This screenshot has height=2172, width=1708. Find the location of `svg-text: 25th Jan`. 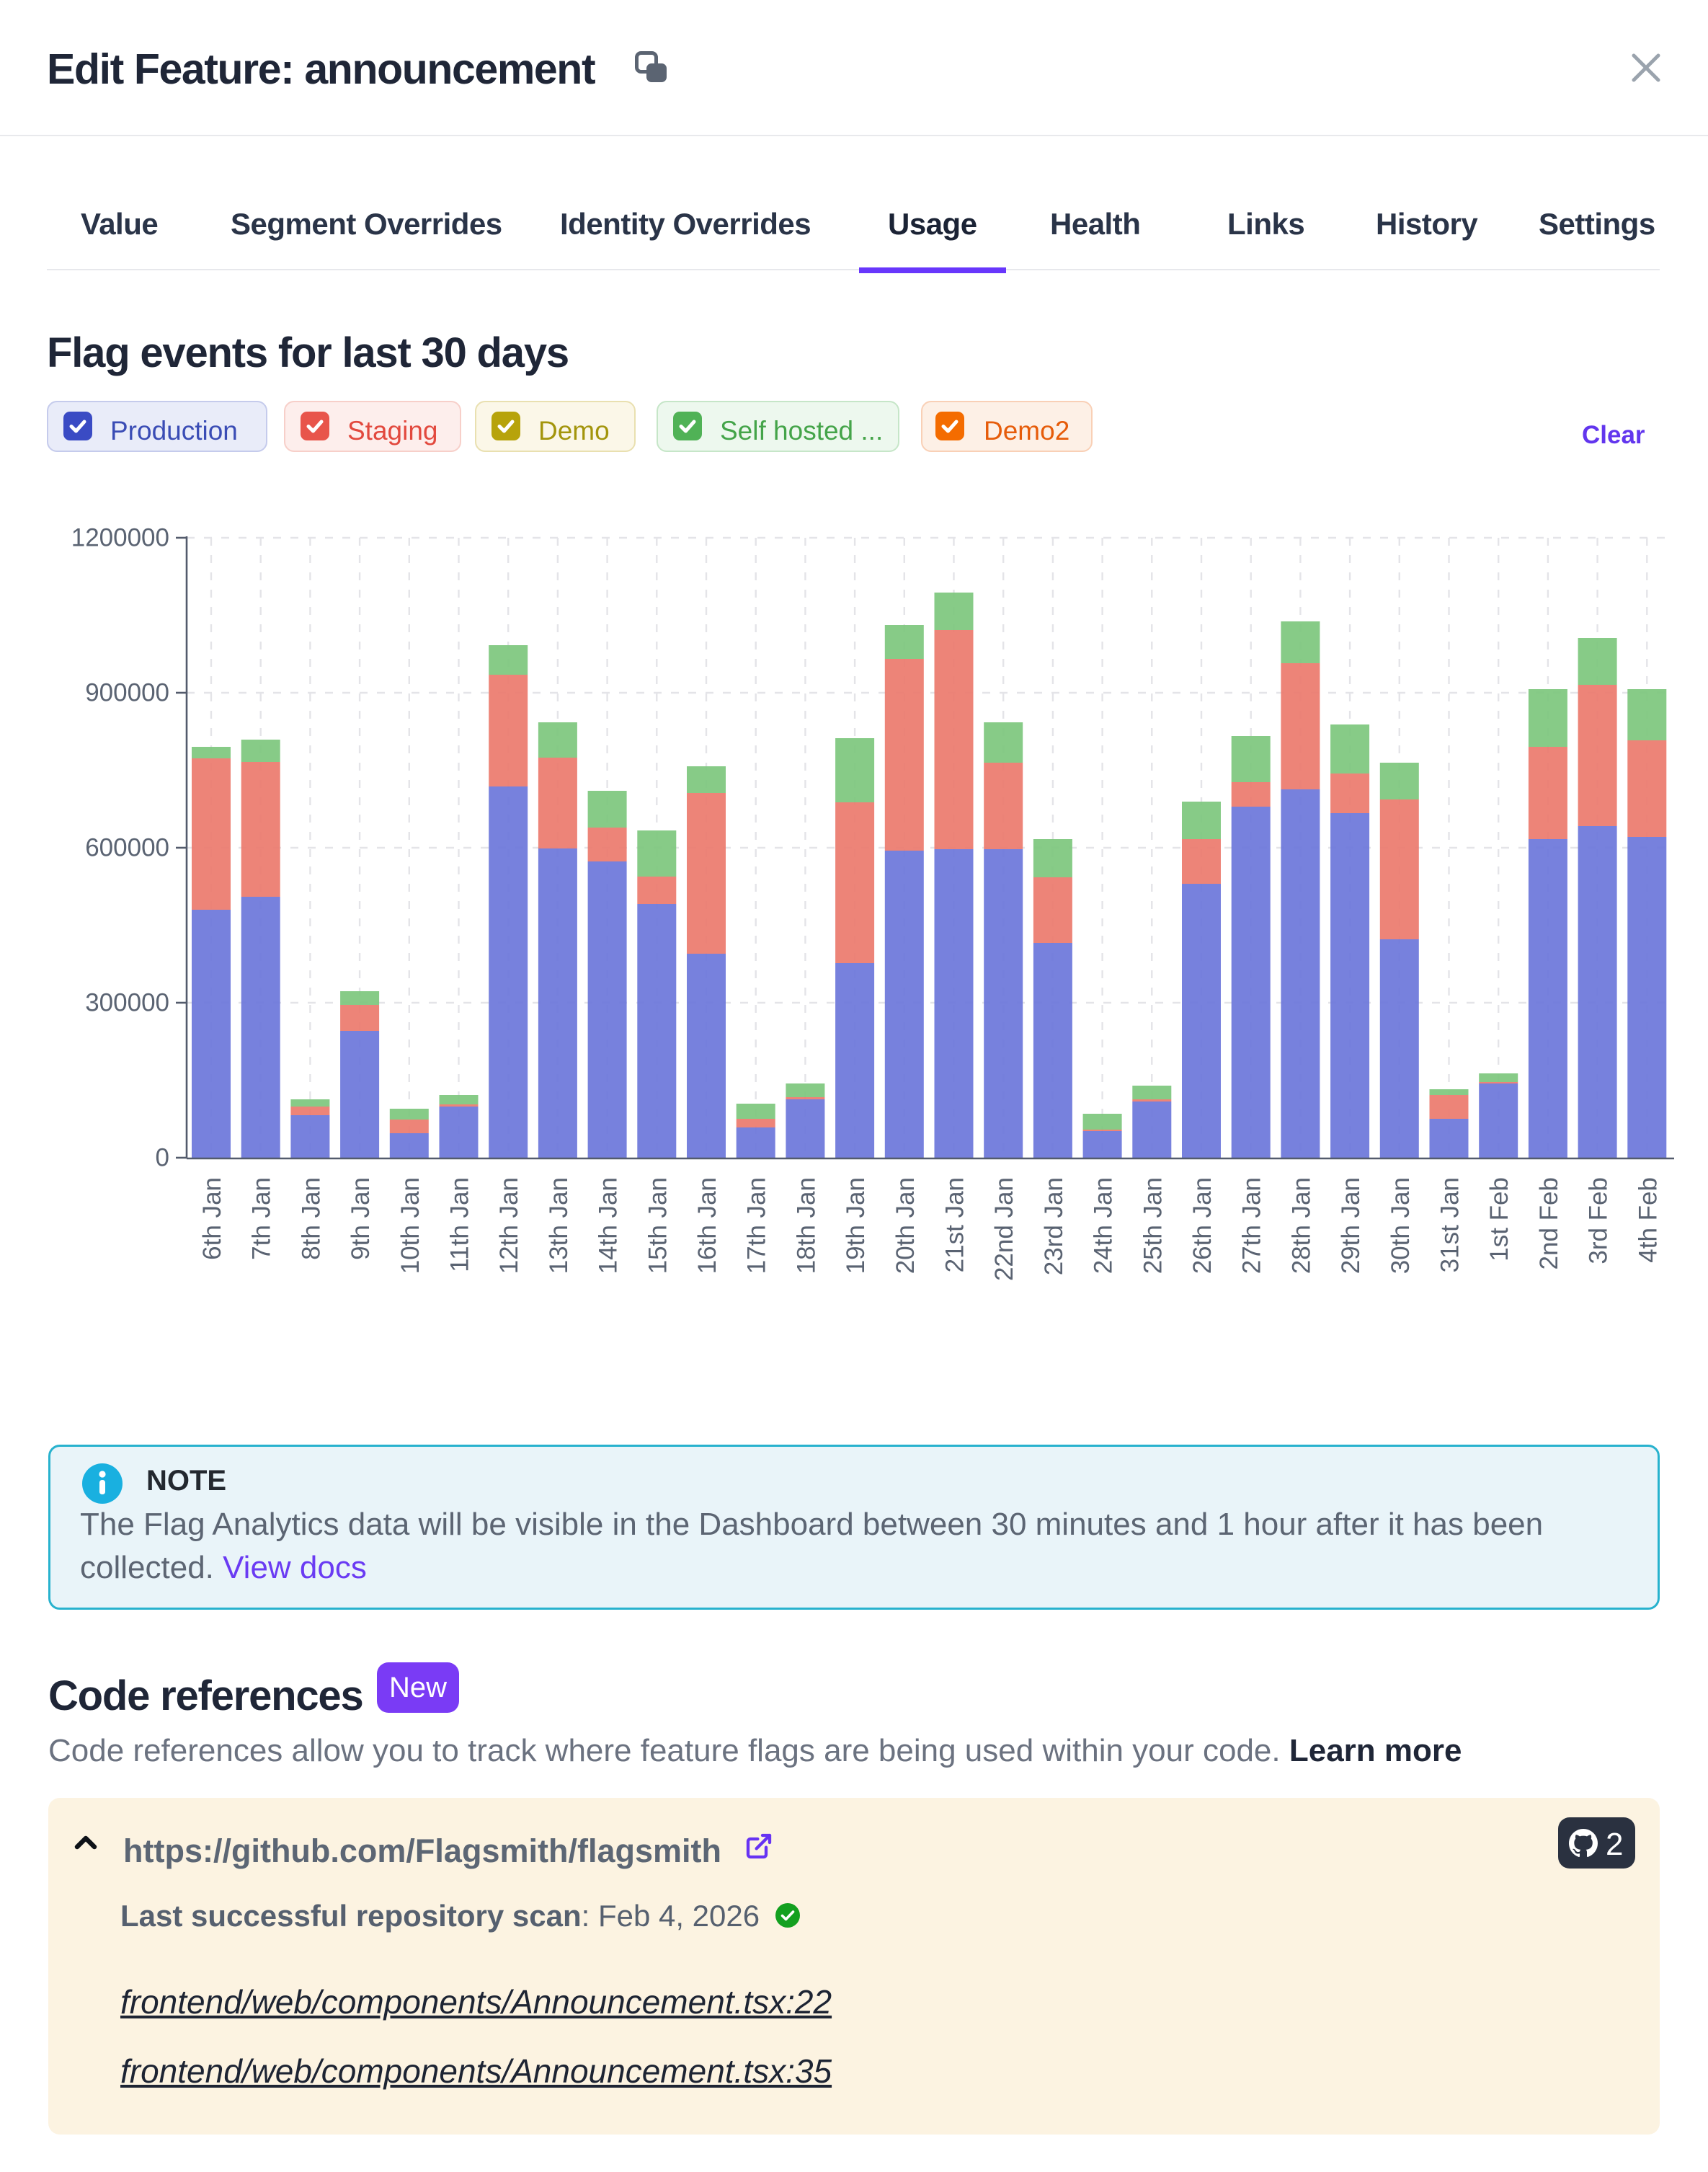

svg-text: 25th Jan is located at coordinates (1153, 1225).